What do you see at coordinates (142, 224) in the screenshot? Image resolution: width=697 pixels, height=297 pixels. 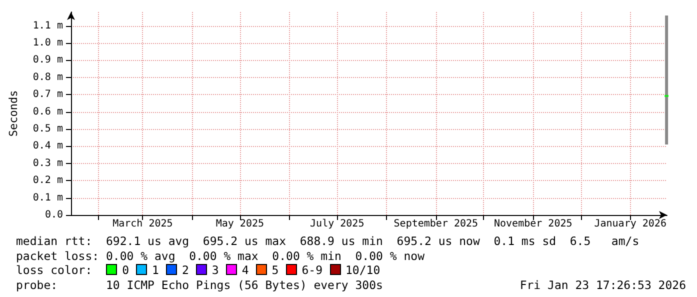 I see `x-tick-label: March 2025` at bounding box center [142, 224].